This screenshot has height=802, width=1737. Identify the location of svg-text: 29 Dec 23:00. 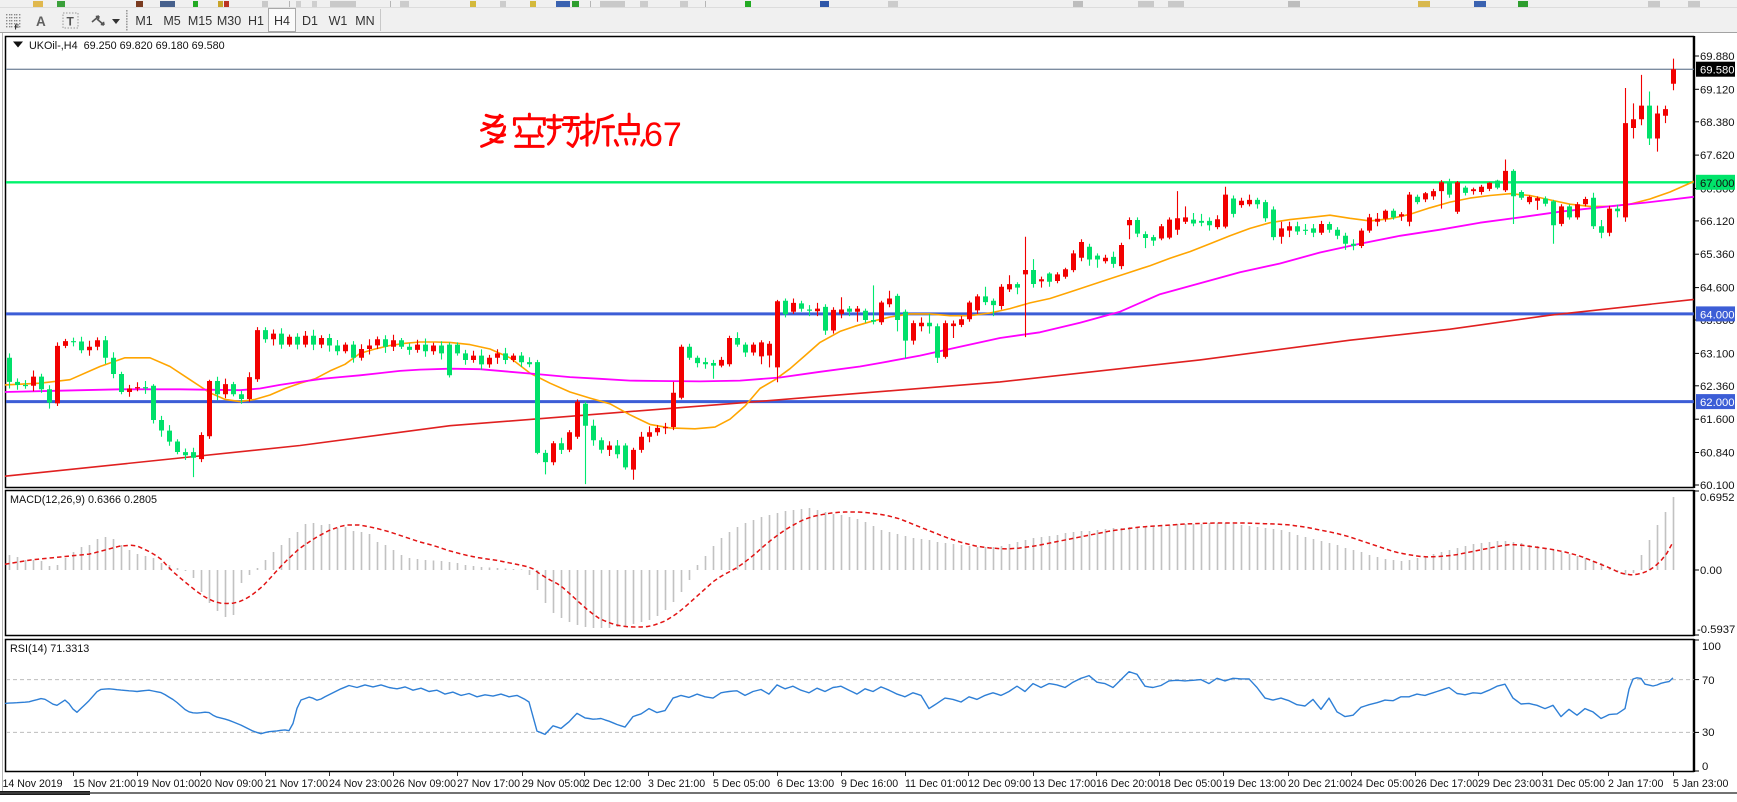
(1509, 784).